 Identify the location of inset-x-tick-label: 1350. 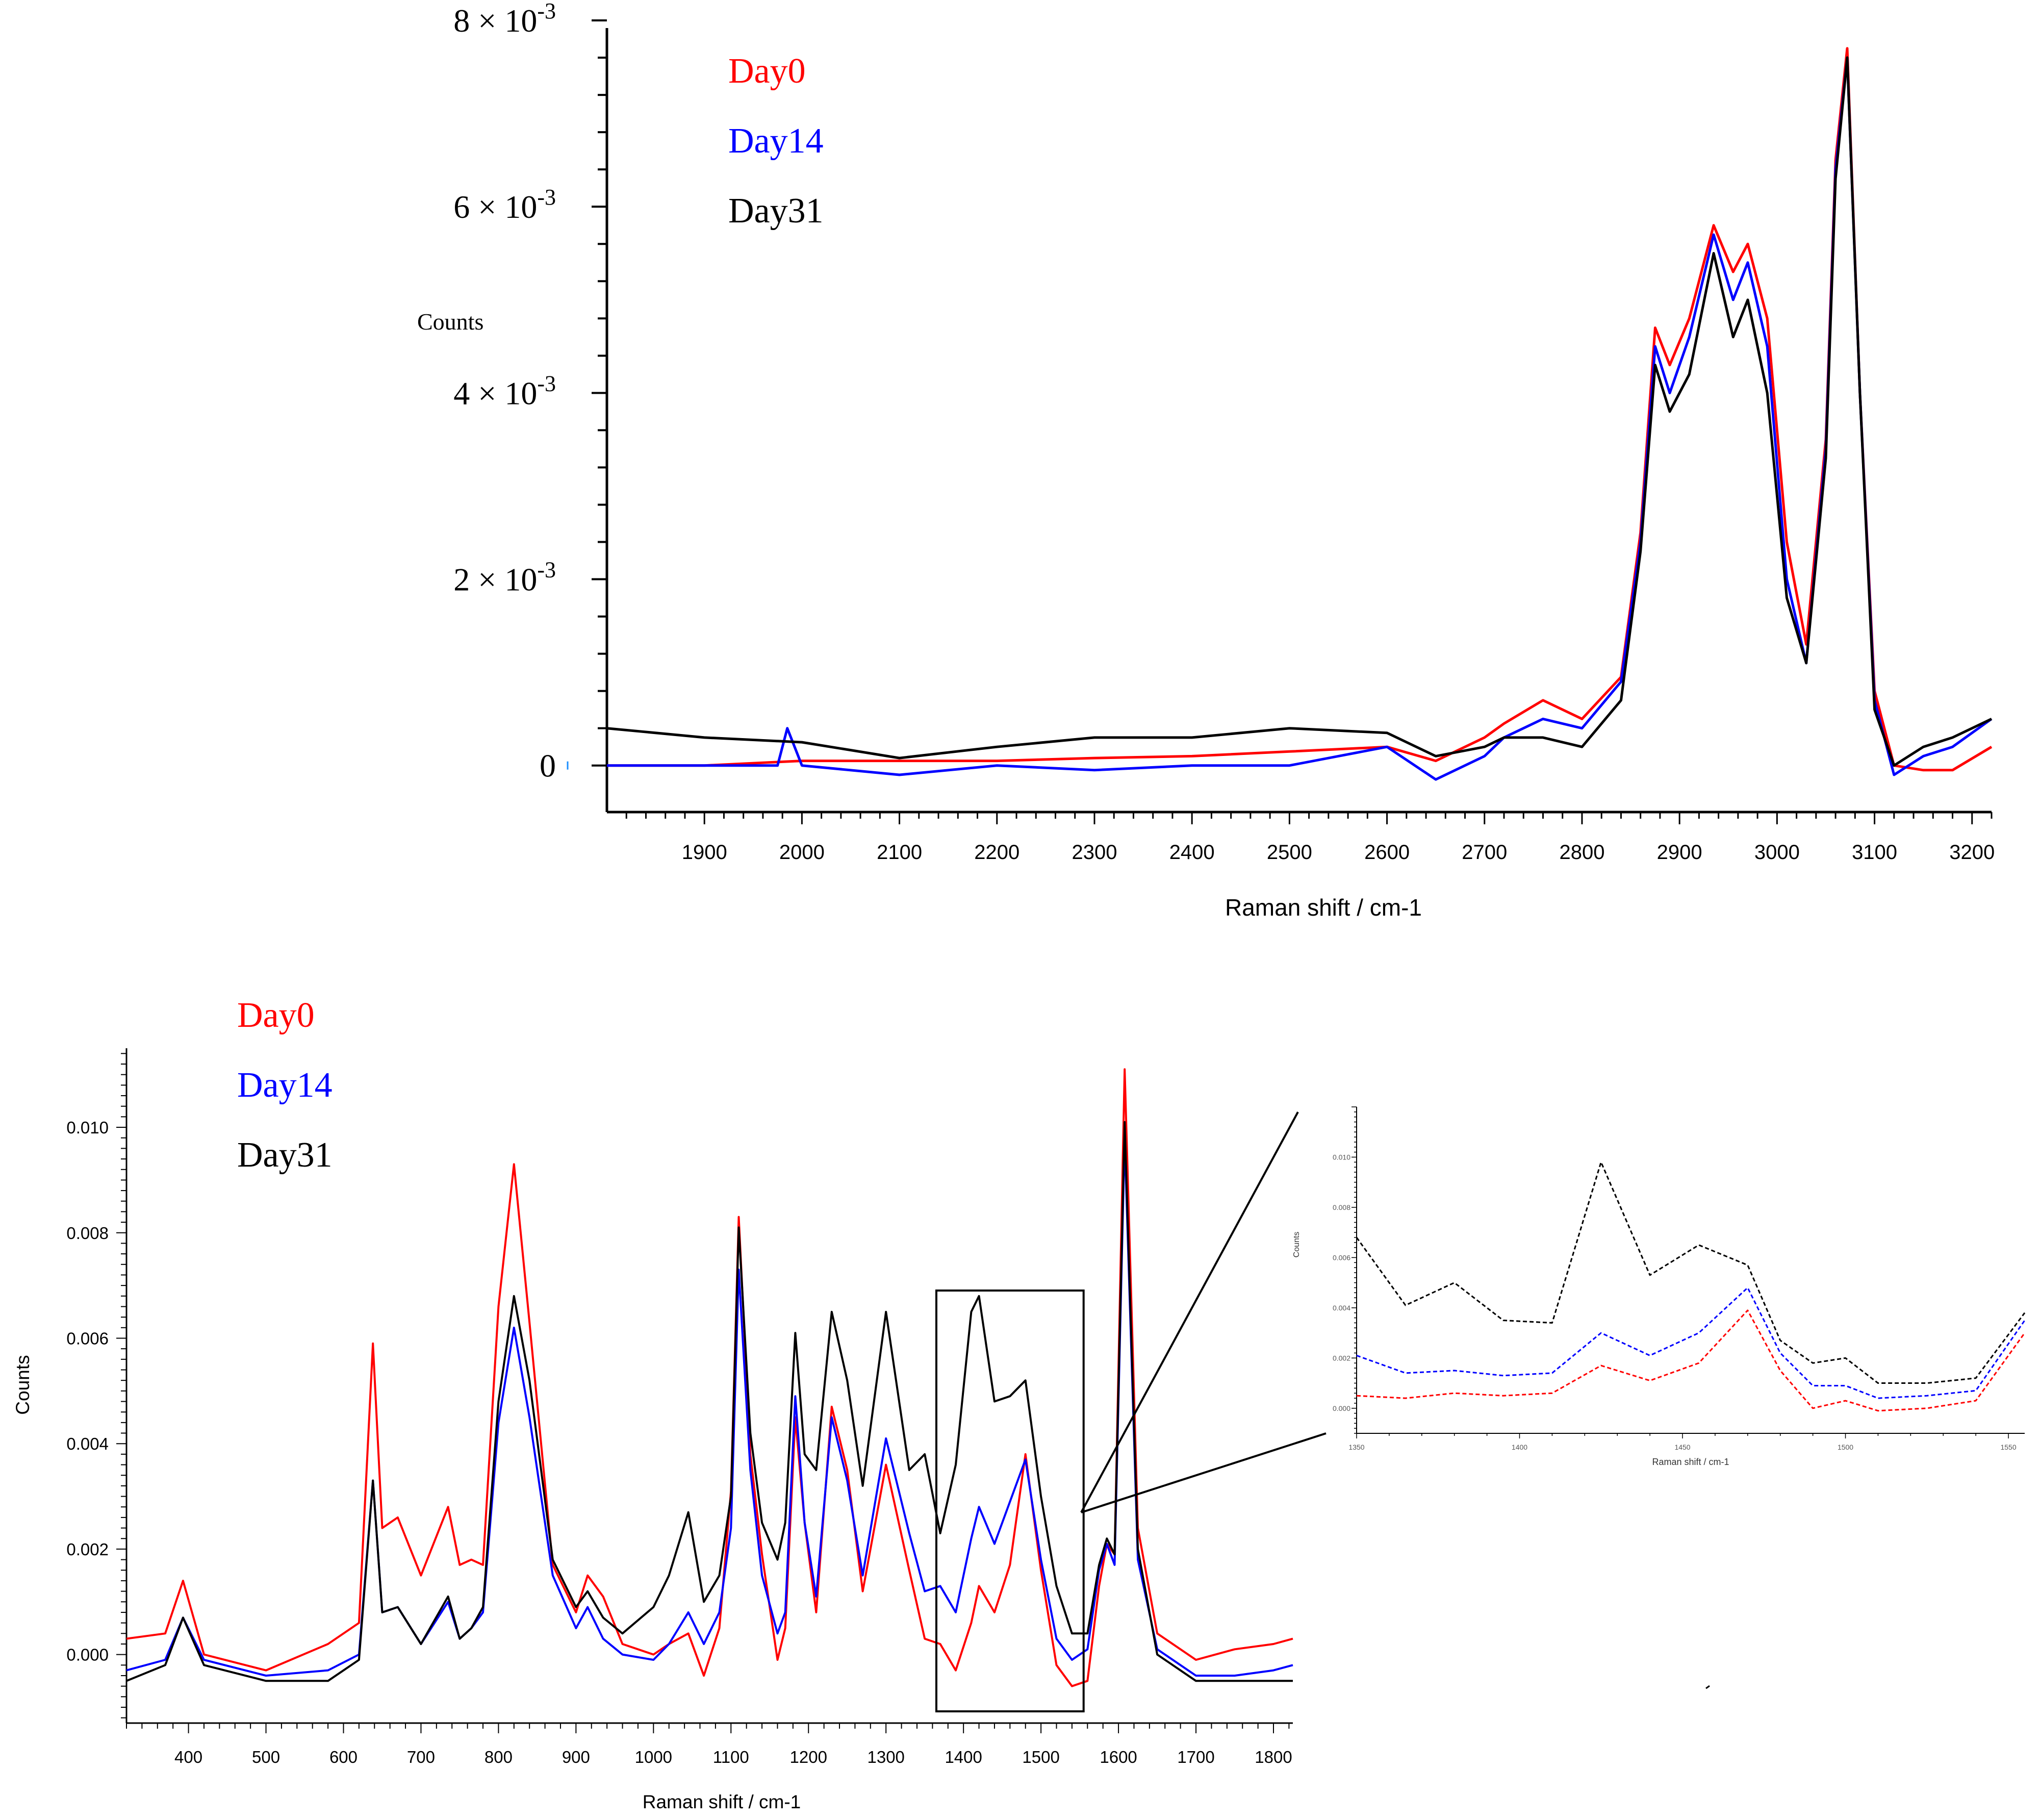
(1356, 1447).